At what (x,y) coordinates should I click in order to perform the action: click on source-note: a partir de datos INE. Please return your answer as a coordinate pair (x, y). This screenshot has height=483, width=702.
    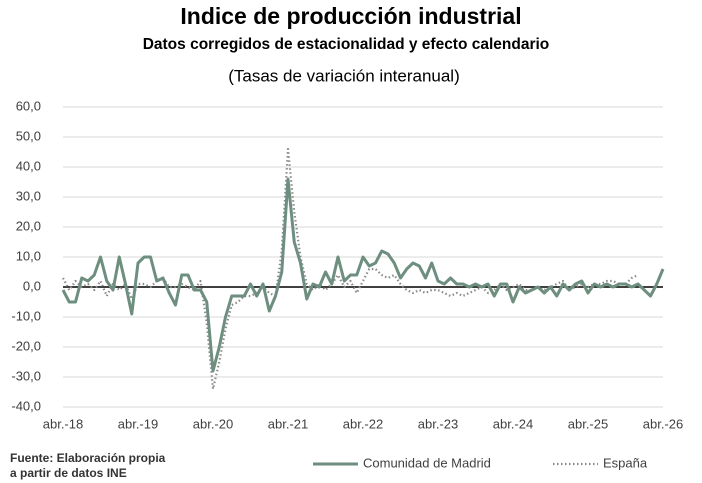
    Looking at the image, I should click on (68, 473).